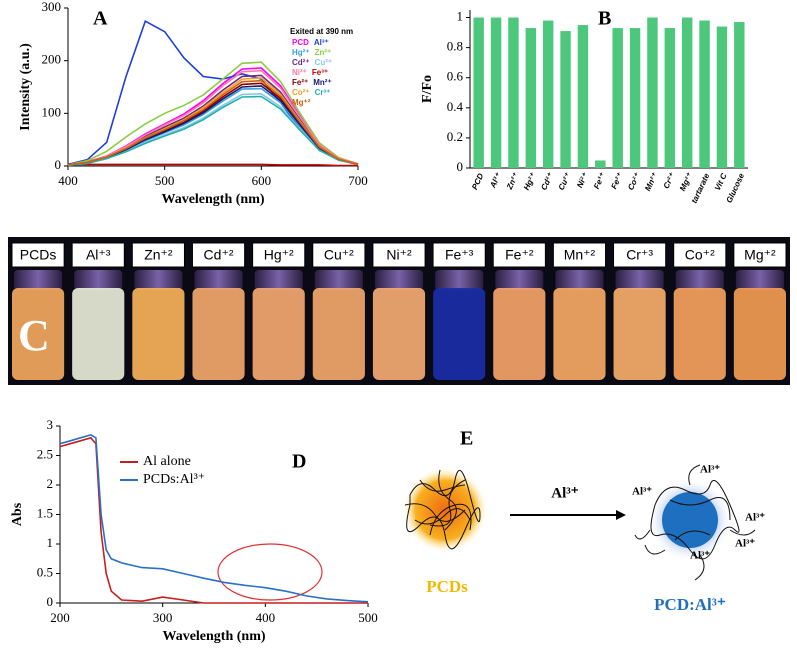 Image resolution: width=797 pixels, height=652 pixels. What do you see at coordinates (547, 181) in the screenshot?
I see `x-tick-label: Cd²⁺` at bounding box center [547, 181].